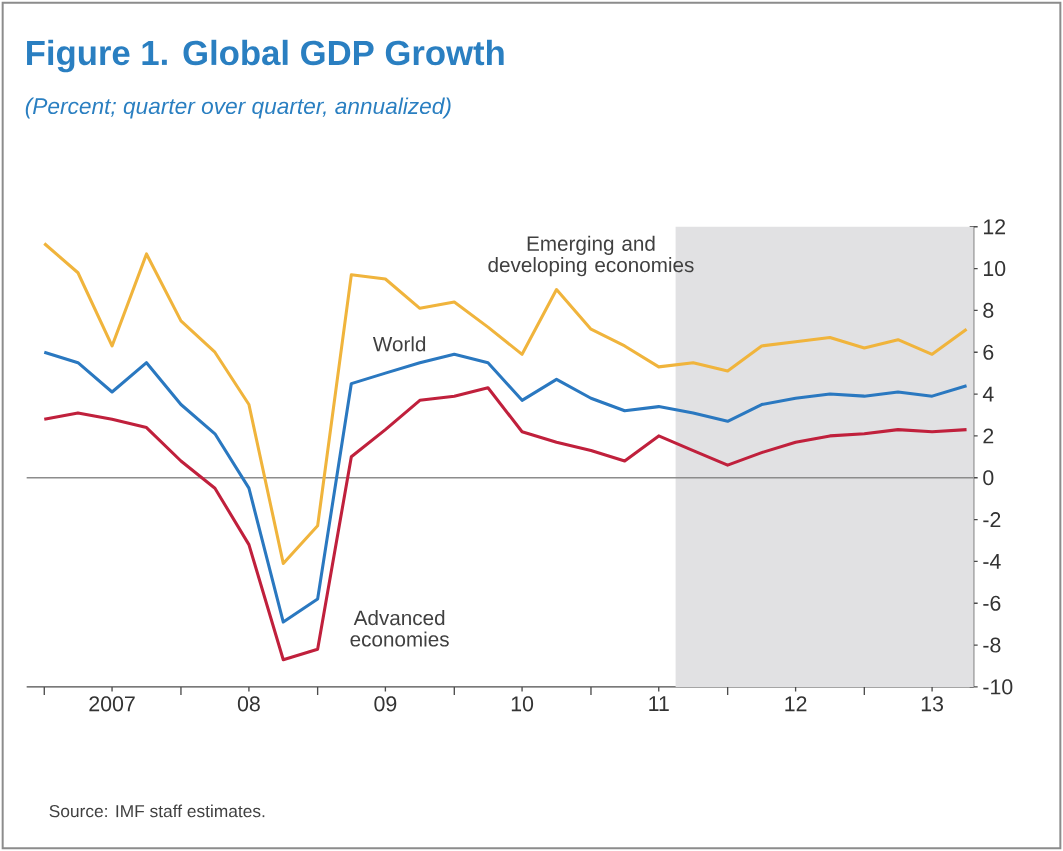 This screenshot has width=1063, height=851. Describe the element at coordinates (995, 269) in the screenshot. I see `y-tick-label: 10` at that location.